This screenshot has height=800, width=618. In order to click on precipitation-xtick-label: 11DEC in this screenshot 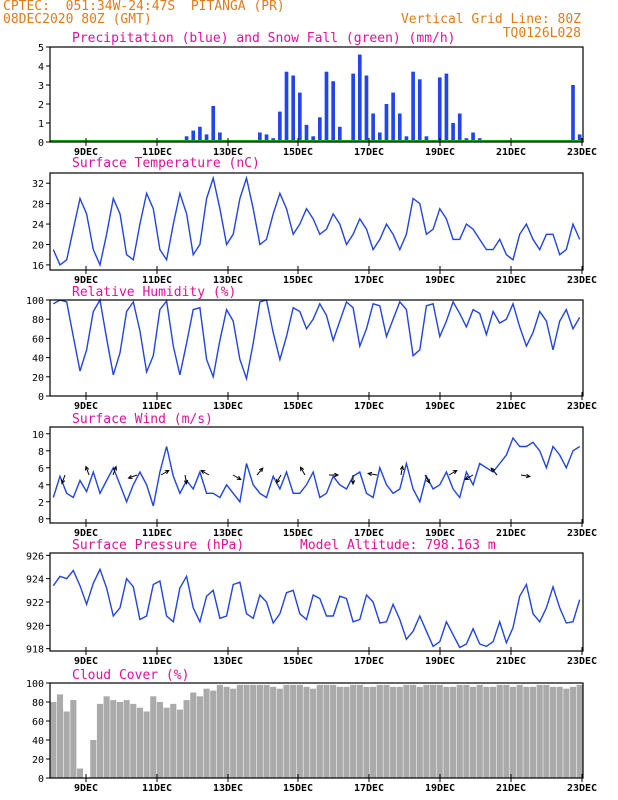, I will do `click(157, 152)`.